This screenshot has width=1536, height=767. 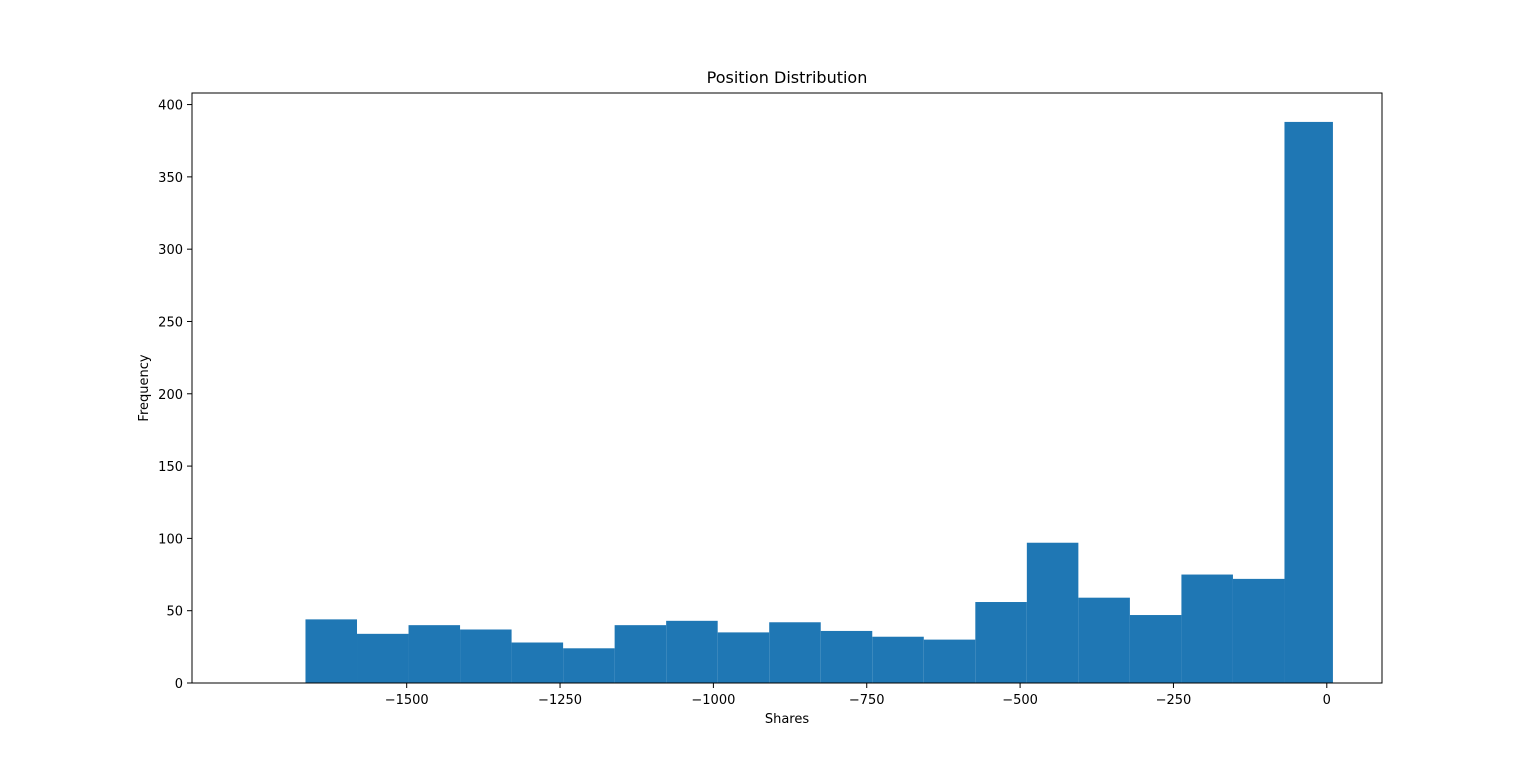 What do you see at coordinates (170, 178) in the screenshot?
I see `y-tick-label: 350` at bounding box center [170, 178].